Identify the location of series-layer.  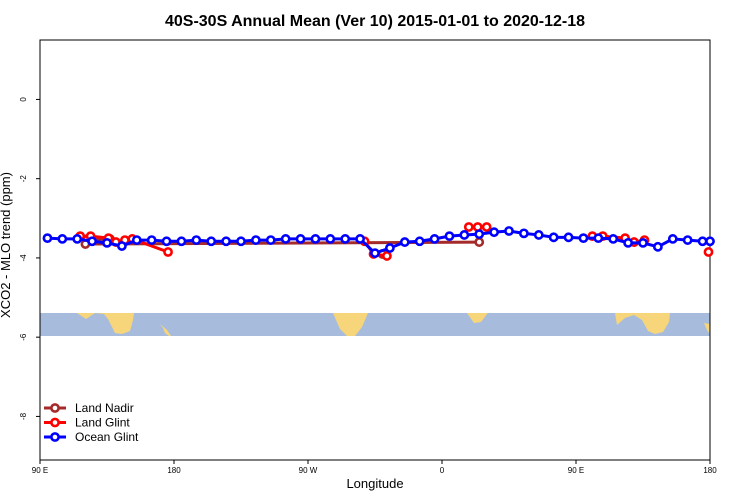
(378, 241).